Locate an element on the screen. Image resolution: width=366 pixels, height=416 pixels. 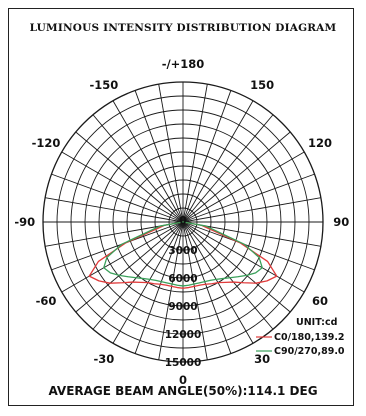
angle-label: -150 is located at coordinates (104, 85).